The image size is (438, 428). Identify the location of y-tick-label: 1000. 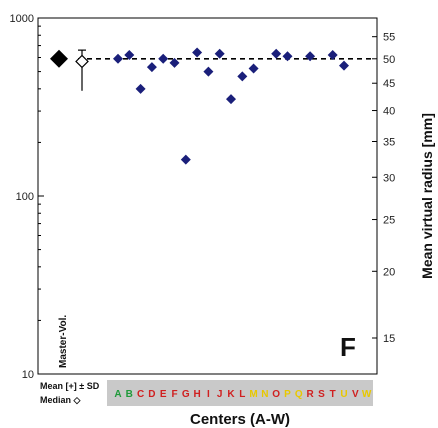
(22, 19).